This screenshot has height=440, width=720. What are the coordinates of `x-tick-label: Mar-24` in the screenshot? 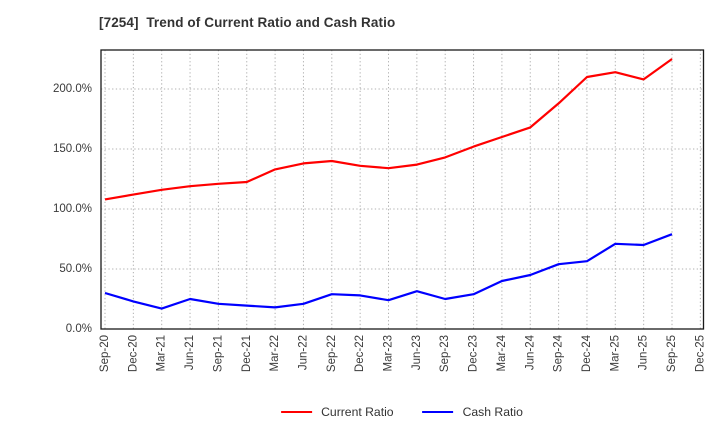 It's located at (502, 352).